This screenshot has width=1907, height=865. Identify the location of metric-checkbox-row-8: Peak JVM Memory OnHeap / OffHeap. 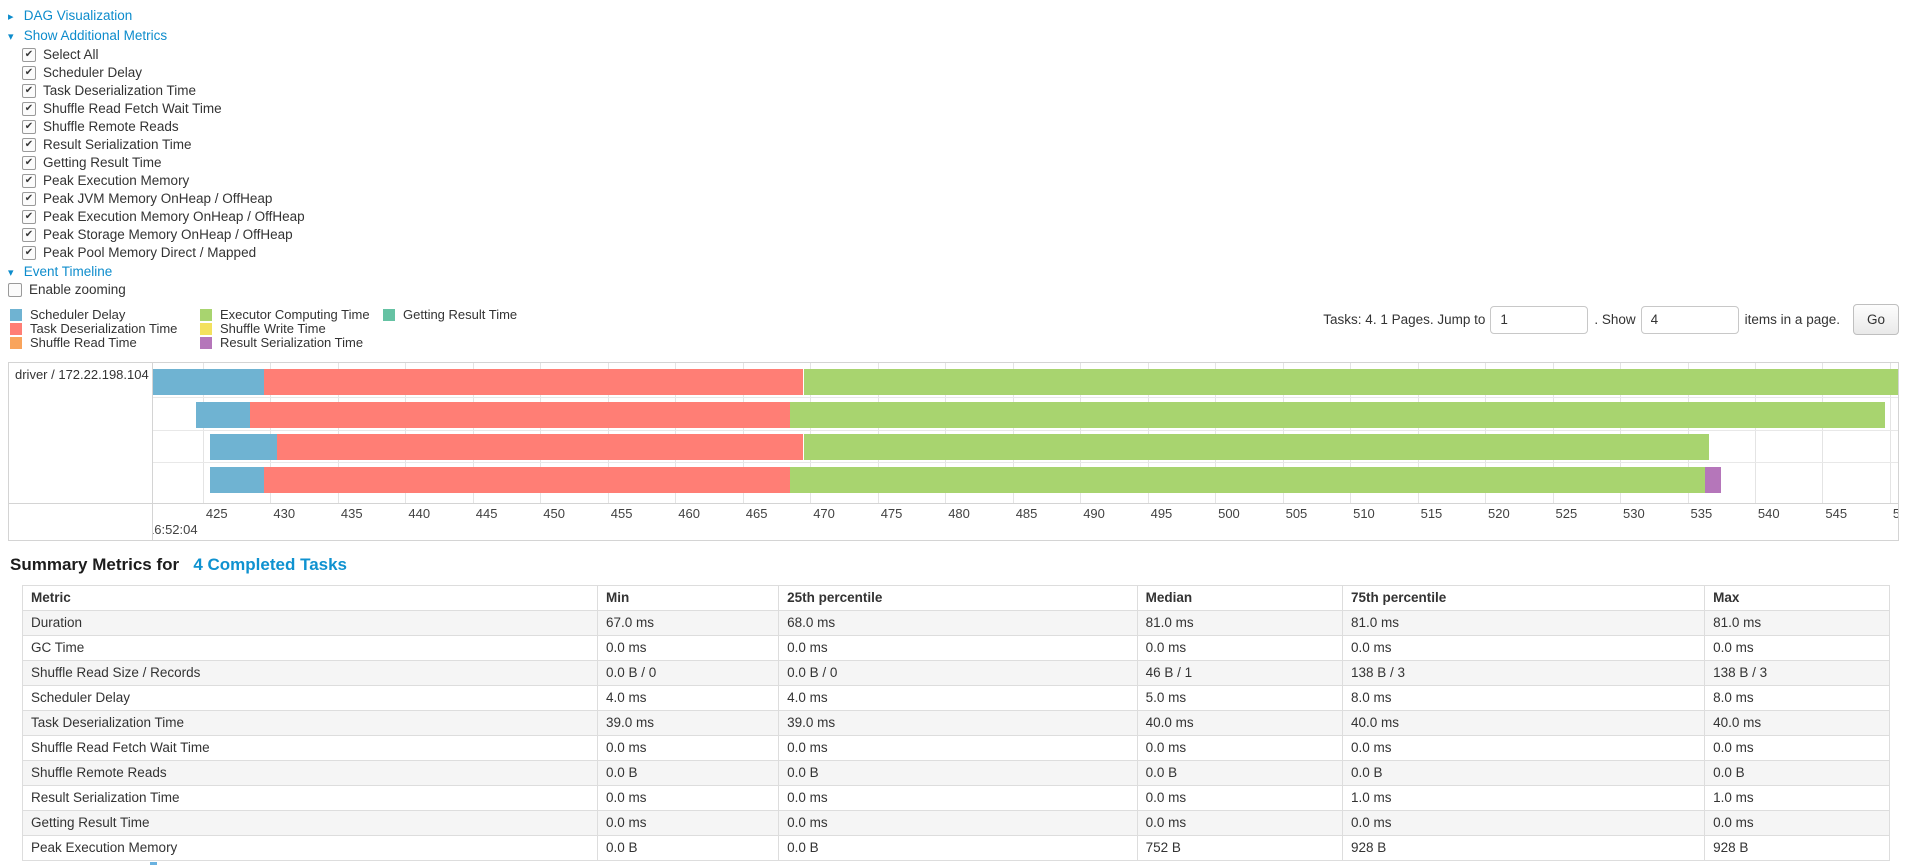
(953, 199).